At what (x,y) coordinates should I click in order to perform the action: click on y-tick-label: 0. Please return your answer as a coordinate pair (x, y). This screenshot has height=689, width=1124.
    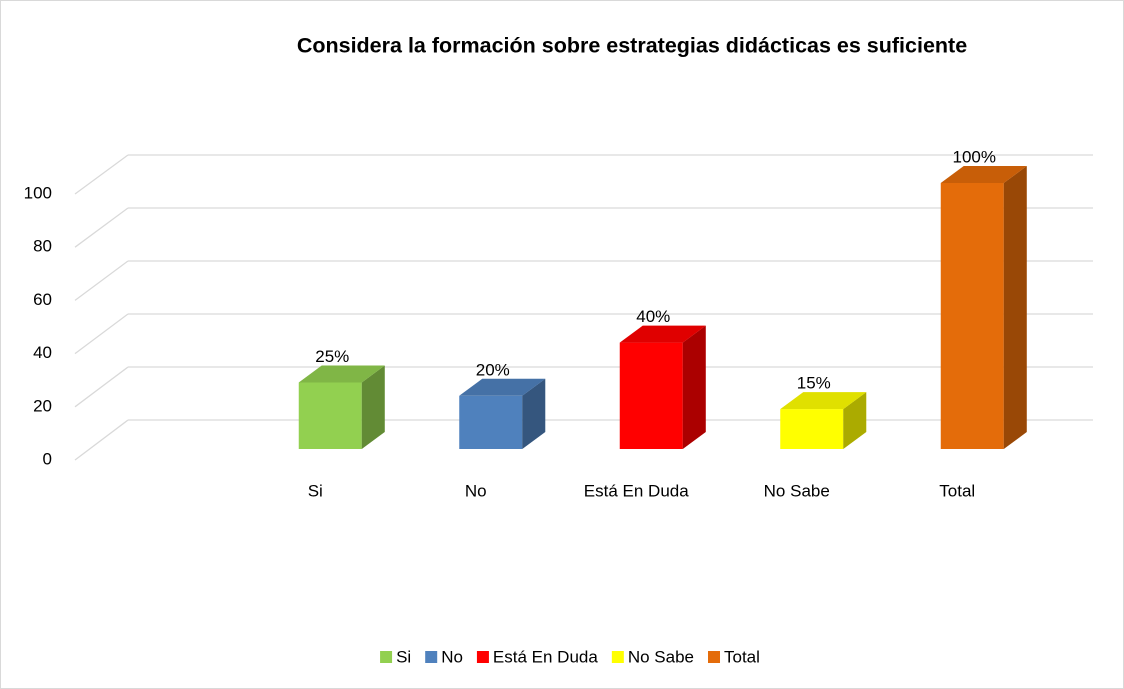
    Looking at the image, I should click on (47, 458).